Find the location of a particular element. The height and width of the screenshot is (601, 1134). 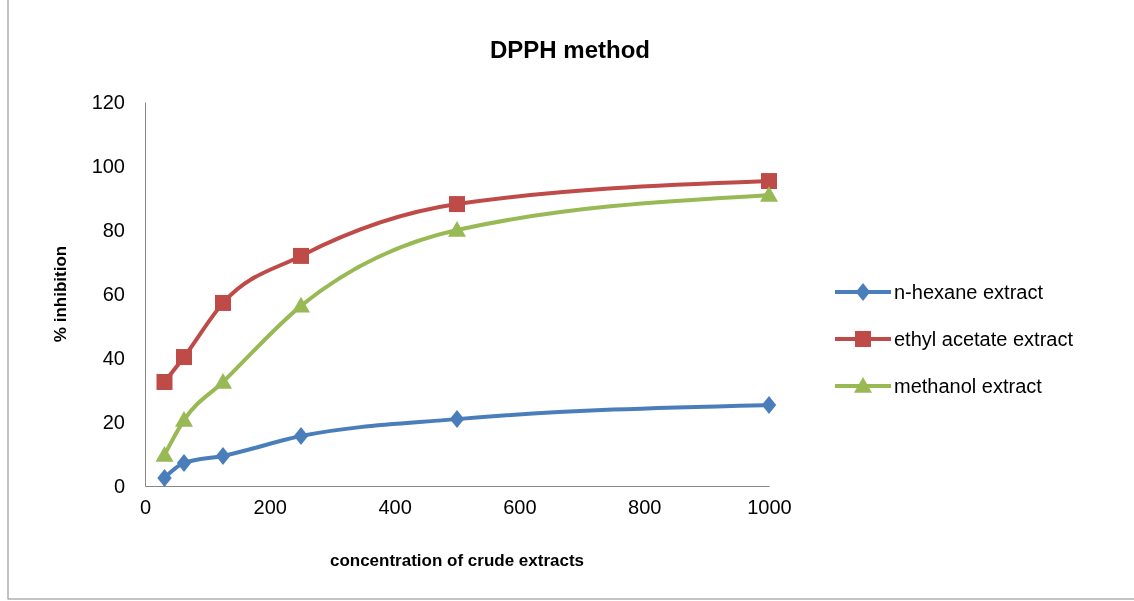

x-tick-label: 200 is located at coordinates (270, 507).